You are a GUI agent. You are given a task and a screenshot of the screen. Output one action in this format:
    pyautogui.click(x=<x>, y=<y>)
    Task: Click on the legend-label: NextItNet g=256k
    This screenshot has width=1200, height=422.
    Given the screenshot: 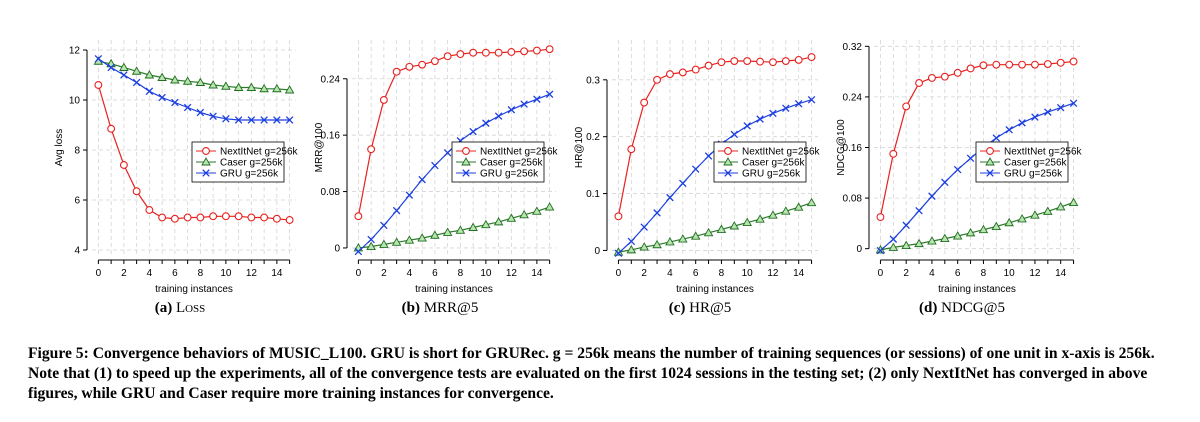 What is the action you would take?
    pyautogui.click(x=519, y=152)
    